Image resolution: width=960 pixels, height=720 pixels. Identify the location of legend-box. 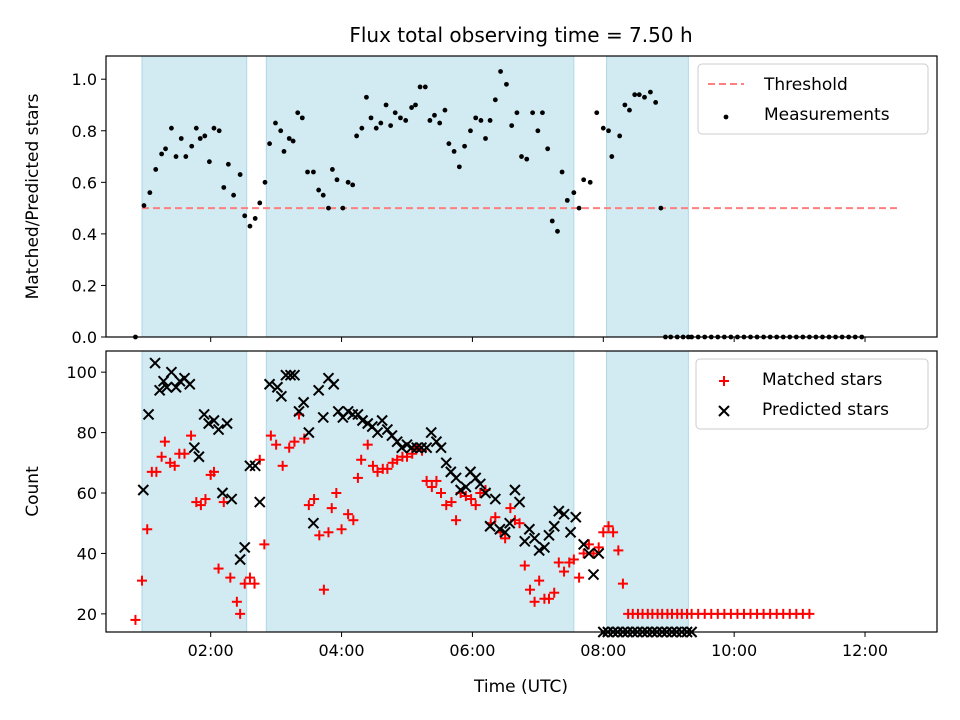
(813, 99).